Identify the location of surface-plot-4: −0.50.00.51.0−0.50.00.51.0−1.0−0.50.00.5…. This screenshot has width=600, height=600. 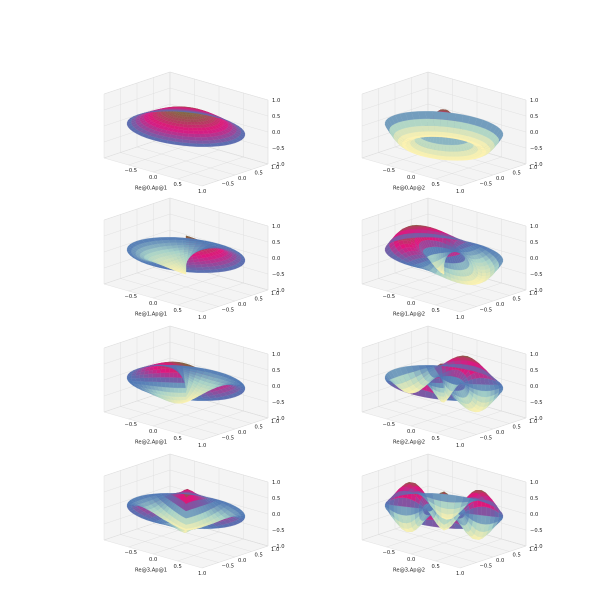
(452, 259).